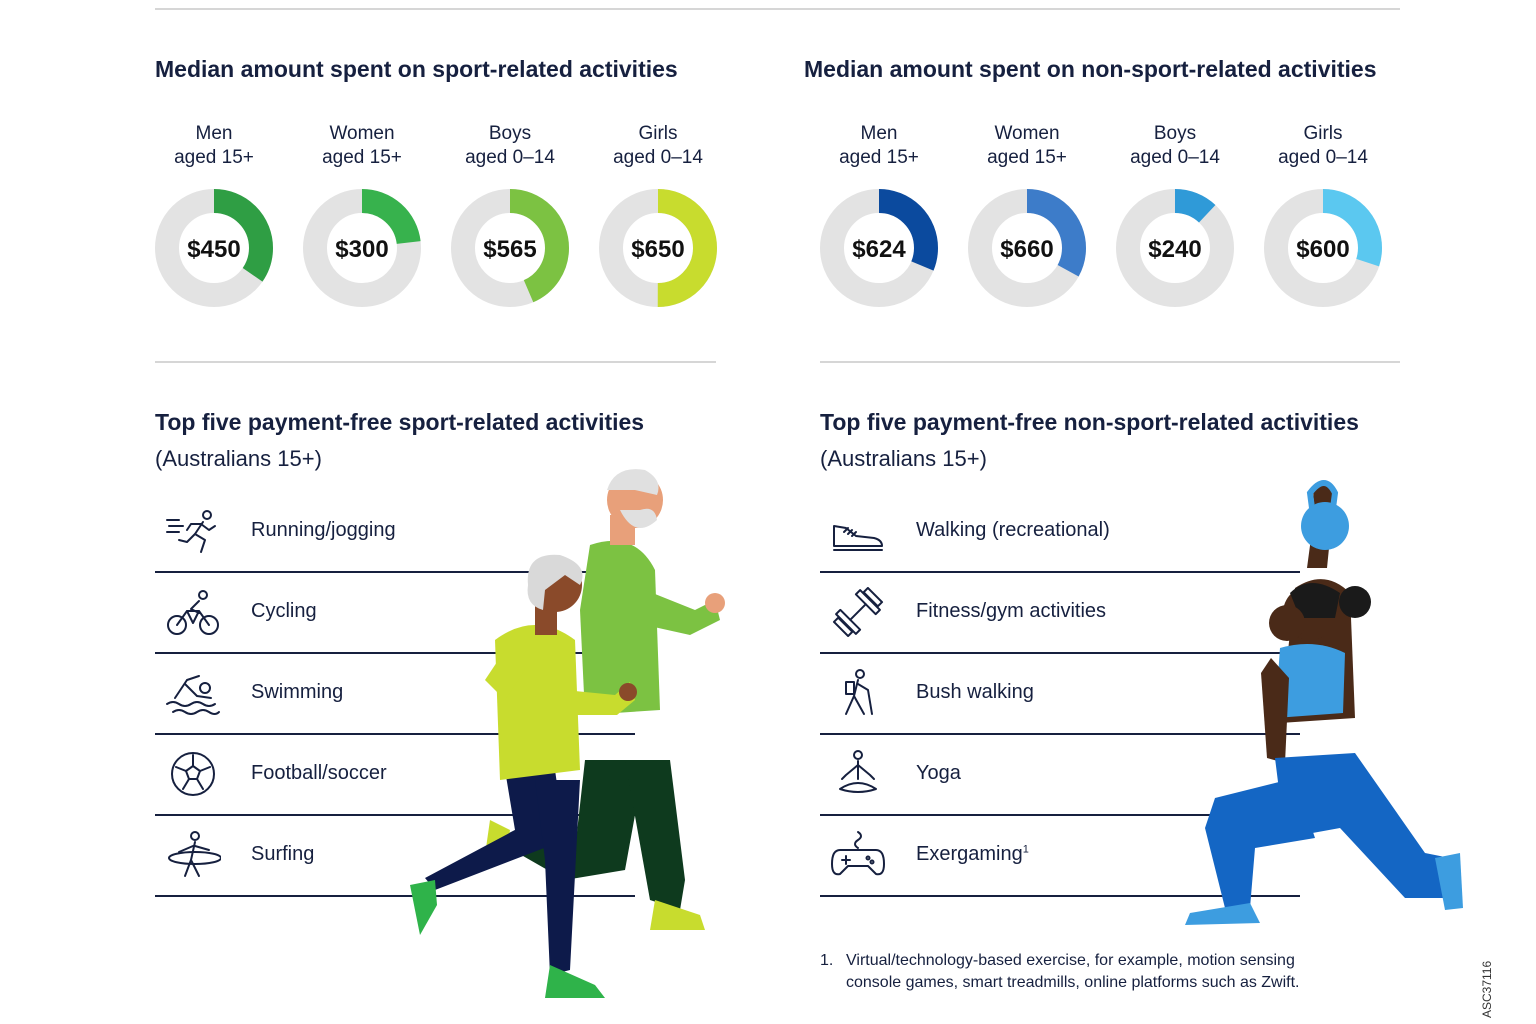 The height and width of the screenshot is (1024, 1536). I want to click on cyclist-icon, so click(193, 612).